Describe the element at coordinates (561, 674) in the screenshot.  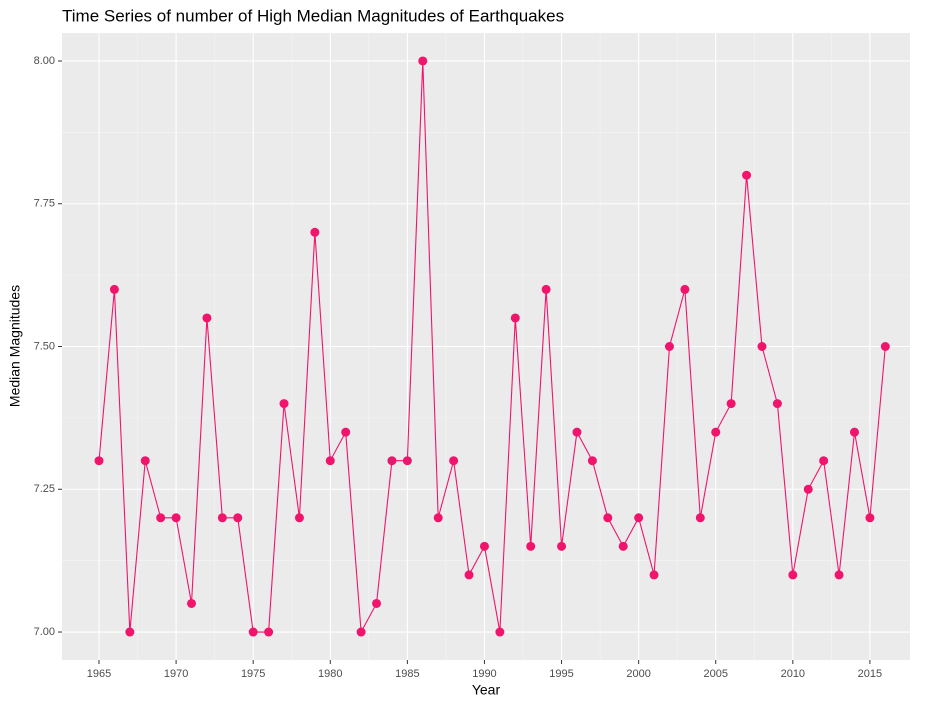
I see `x-tick-label: 1995` at that location.